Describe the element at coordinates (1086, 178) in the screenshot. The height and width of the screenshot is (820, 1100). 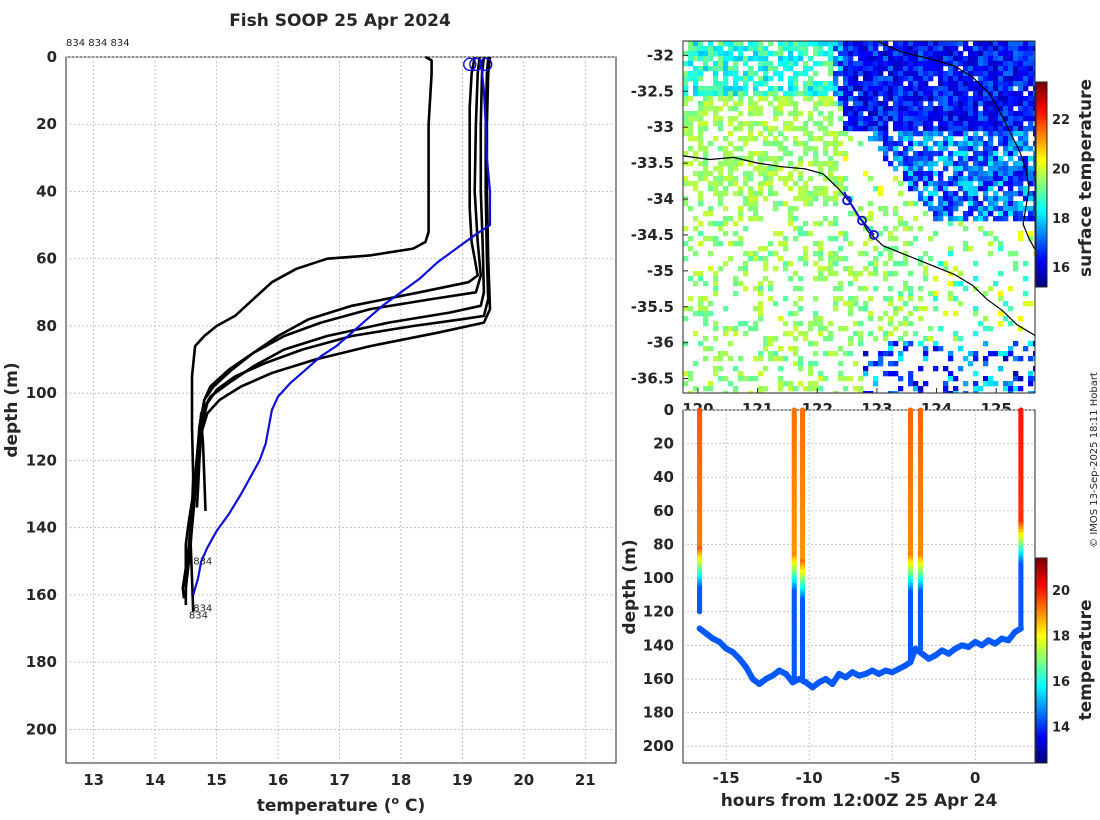
I see `map-colorbar-label: surface temperature` at that location.